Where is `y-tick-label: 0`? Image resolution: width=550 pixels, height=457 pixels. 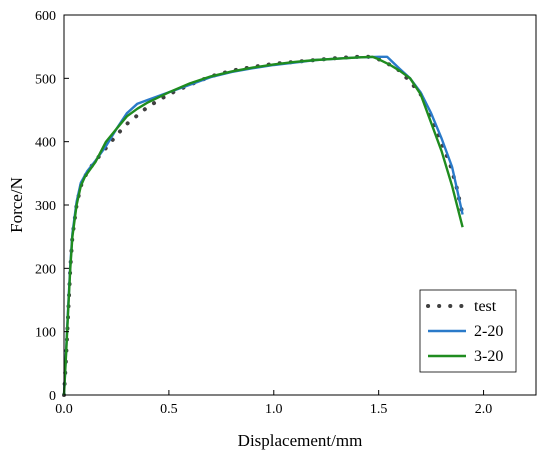
y-tick-label: 0 is located at coordinates (52, 396).